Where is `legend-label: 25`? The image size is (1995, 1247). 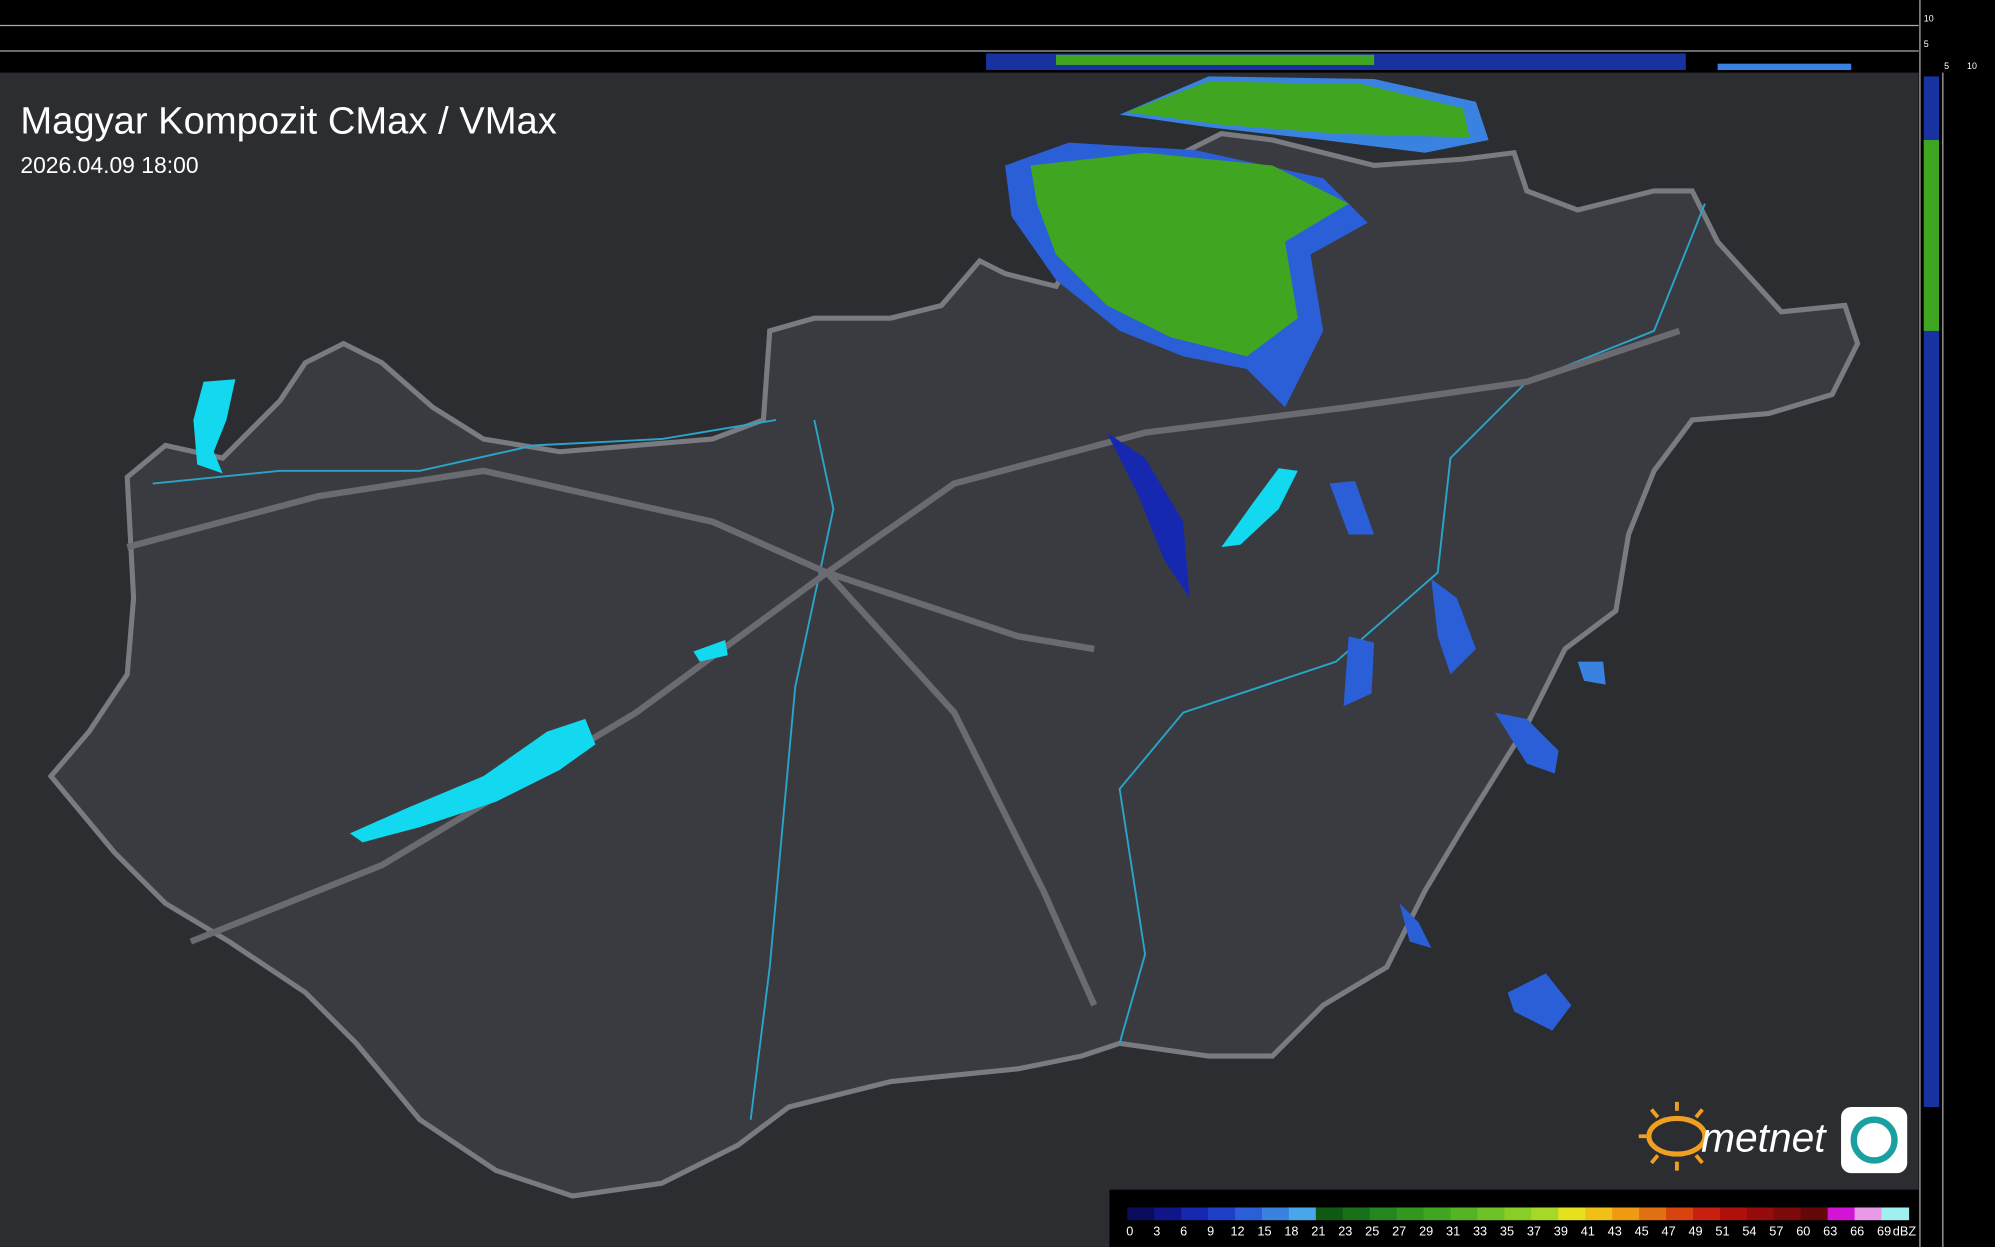 legend-label: 25 is located at coordinates (1372, 1230).